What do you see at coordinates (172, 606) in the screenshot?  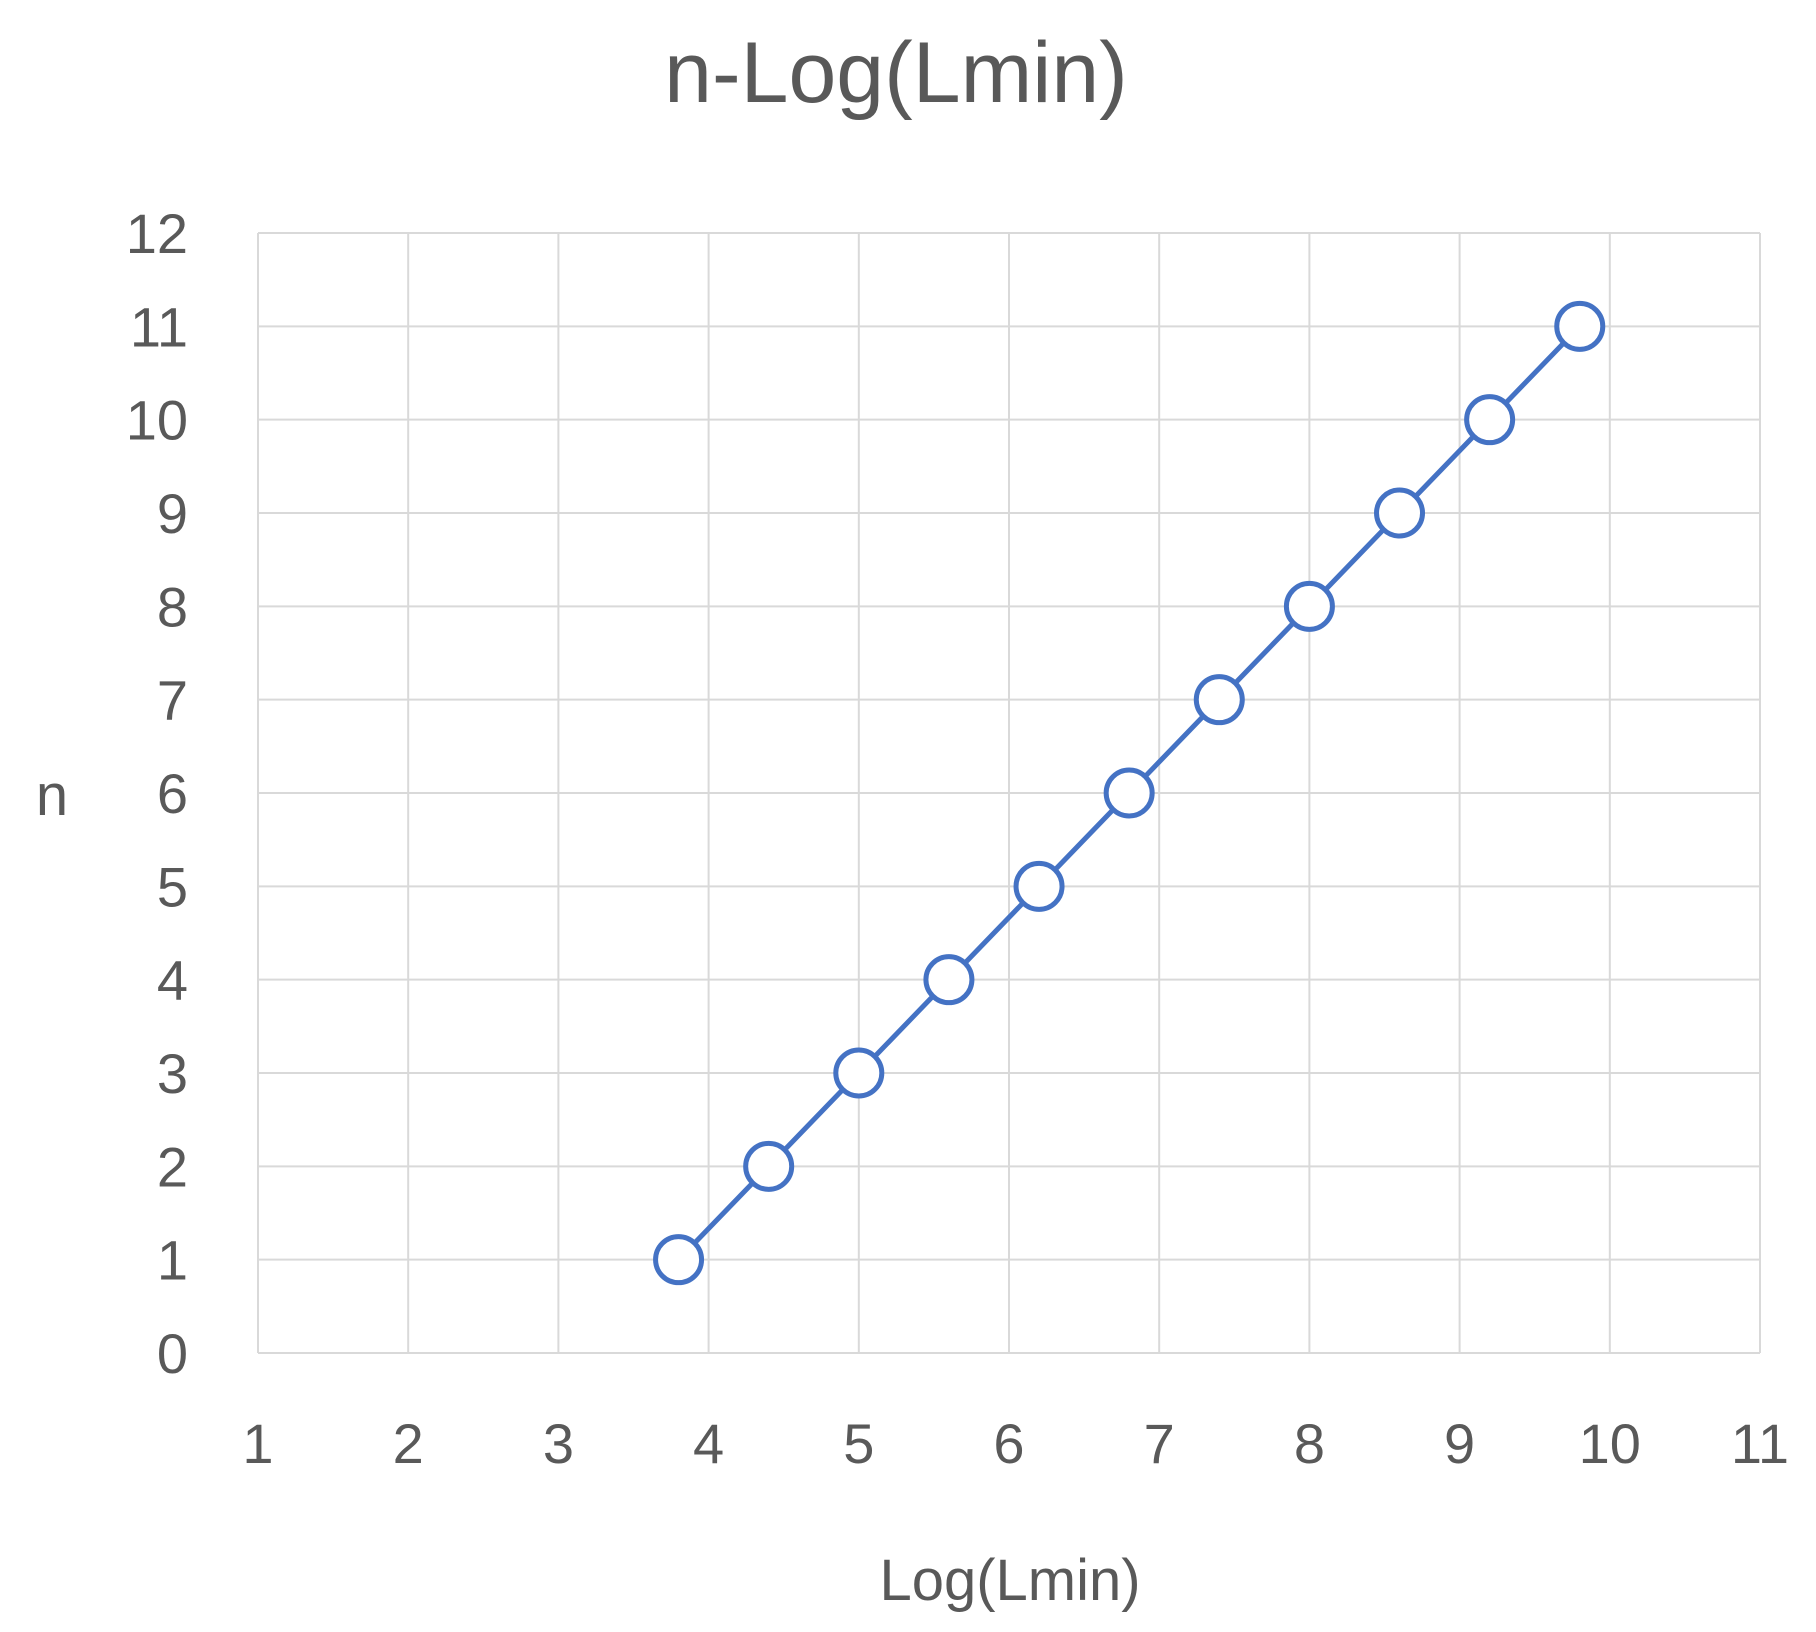 I see `y-tick-label: 8` at bounding box center [172, 606].